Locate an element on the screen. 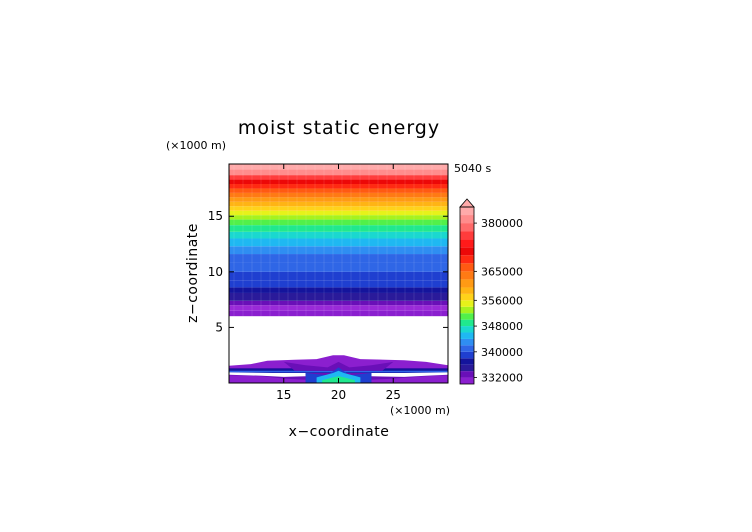 Image resolution: width=752 pixels, height=532 pixels. colorbar: 332000 340000 348000 356000 365000 380000 is located at coordinates (491, 291).